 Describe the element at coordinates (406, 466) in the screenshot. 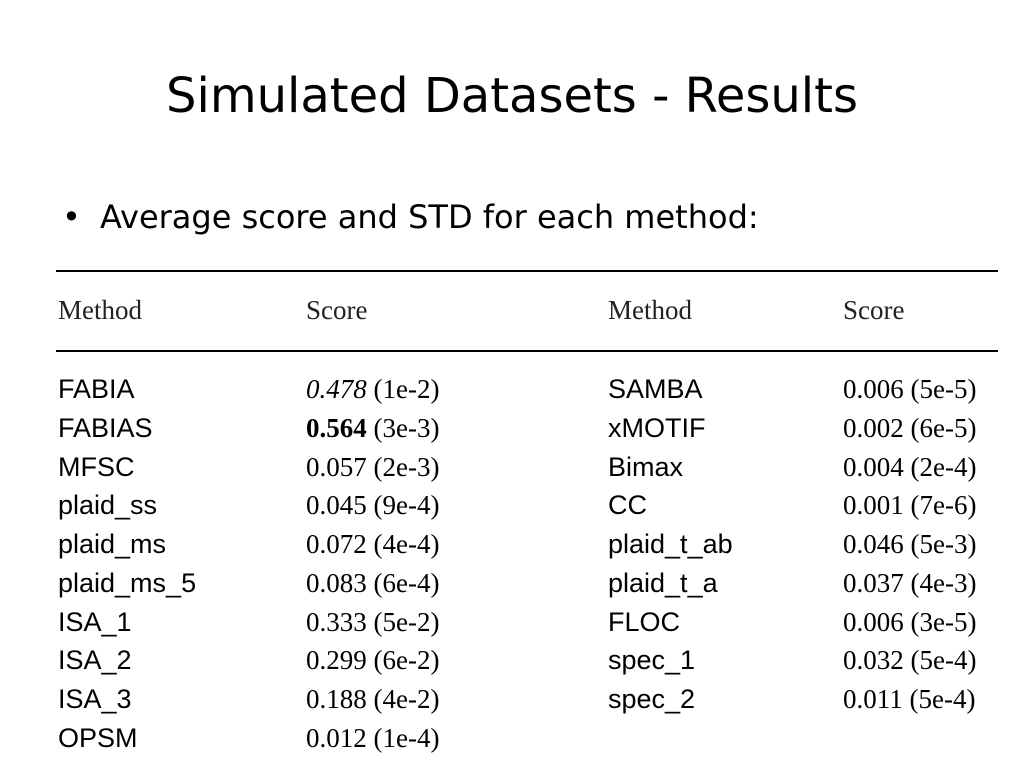

I see `score-std: (2e-3)` at that location.